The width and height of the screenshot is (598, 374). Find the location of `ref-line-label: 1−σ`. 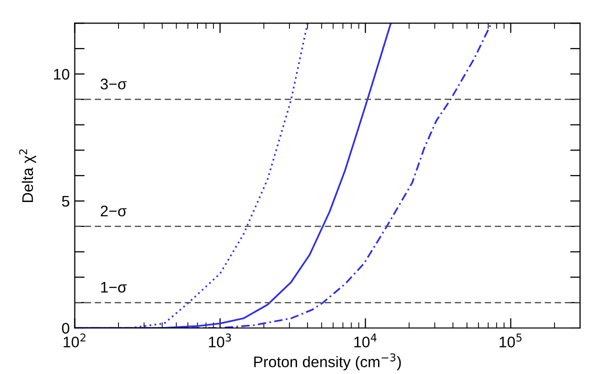

ref-line-label: 1−σ is located at coordinates (114, 287).